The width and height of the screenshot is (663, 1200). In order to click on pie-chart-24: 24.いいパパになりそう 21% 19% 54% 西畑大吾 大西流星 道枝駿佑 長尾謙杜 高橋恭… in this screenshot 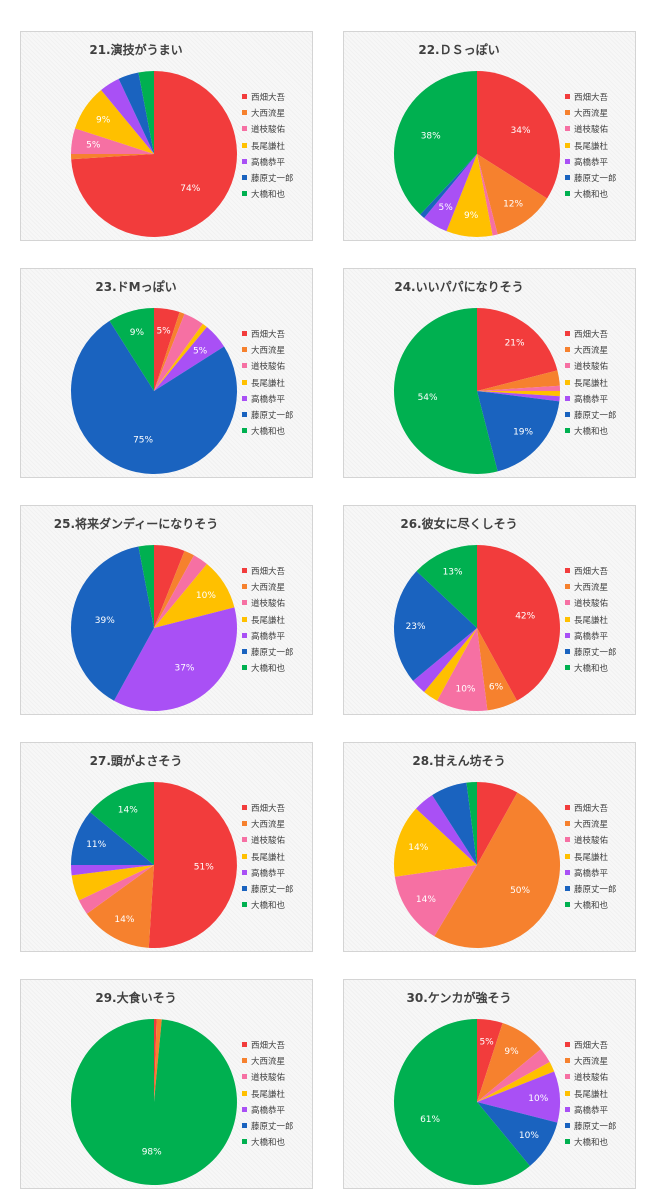, I will do `click(489, 373)`.